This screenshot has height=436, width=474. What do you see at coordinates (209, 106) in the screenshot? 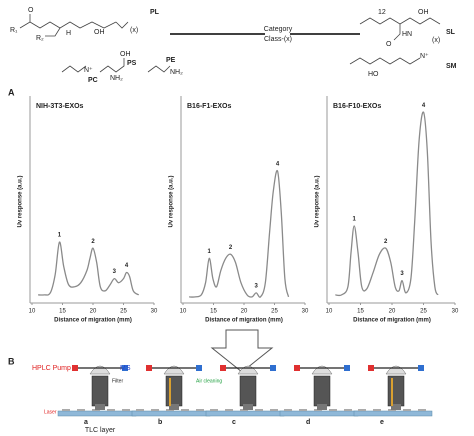
I see `chart-title: B16-F1-EXOs` at bounding box center [209, 106].